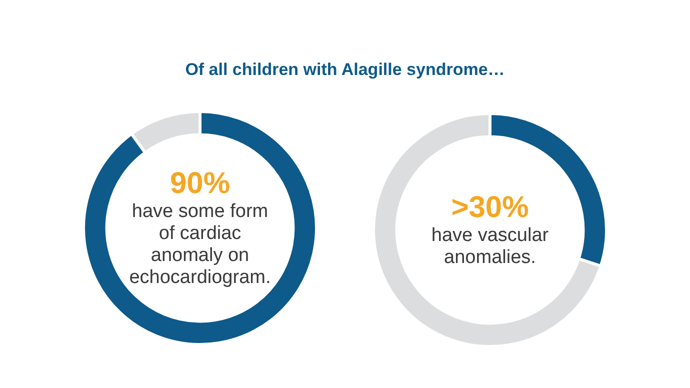  I want to click on data-label: 90%, so click(200, 184).